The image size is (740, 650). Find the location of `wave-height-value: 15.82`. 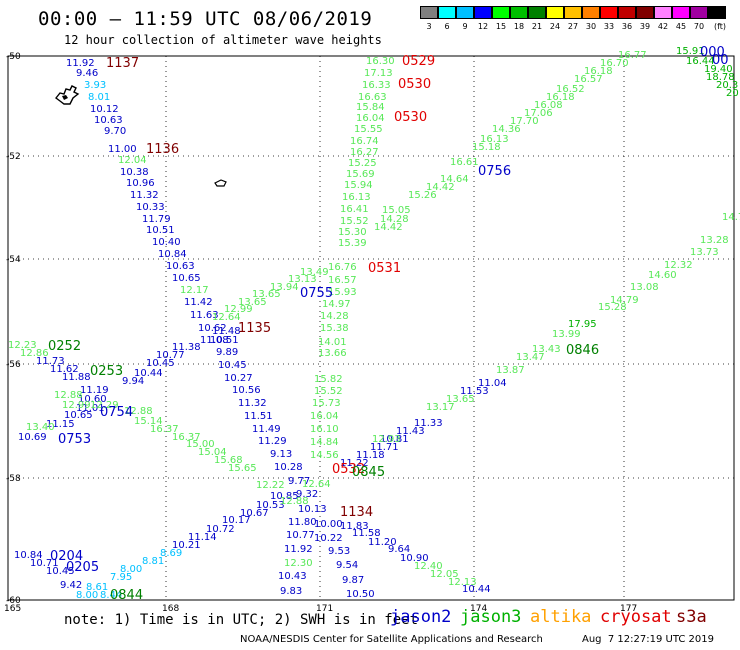

wave-height-value: 15.82 is located at coordinates (328, 379).